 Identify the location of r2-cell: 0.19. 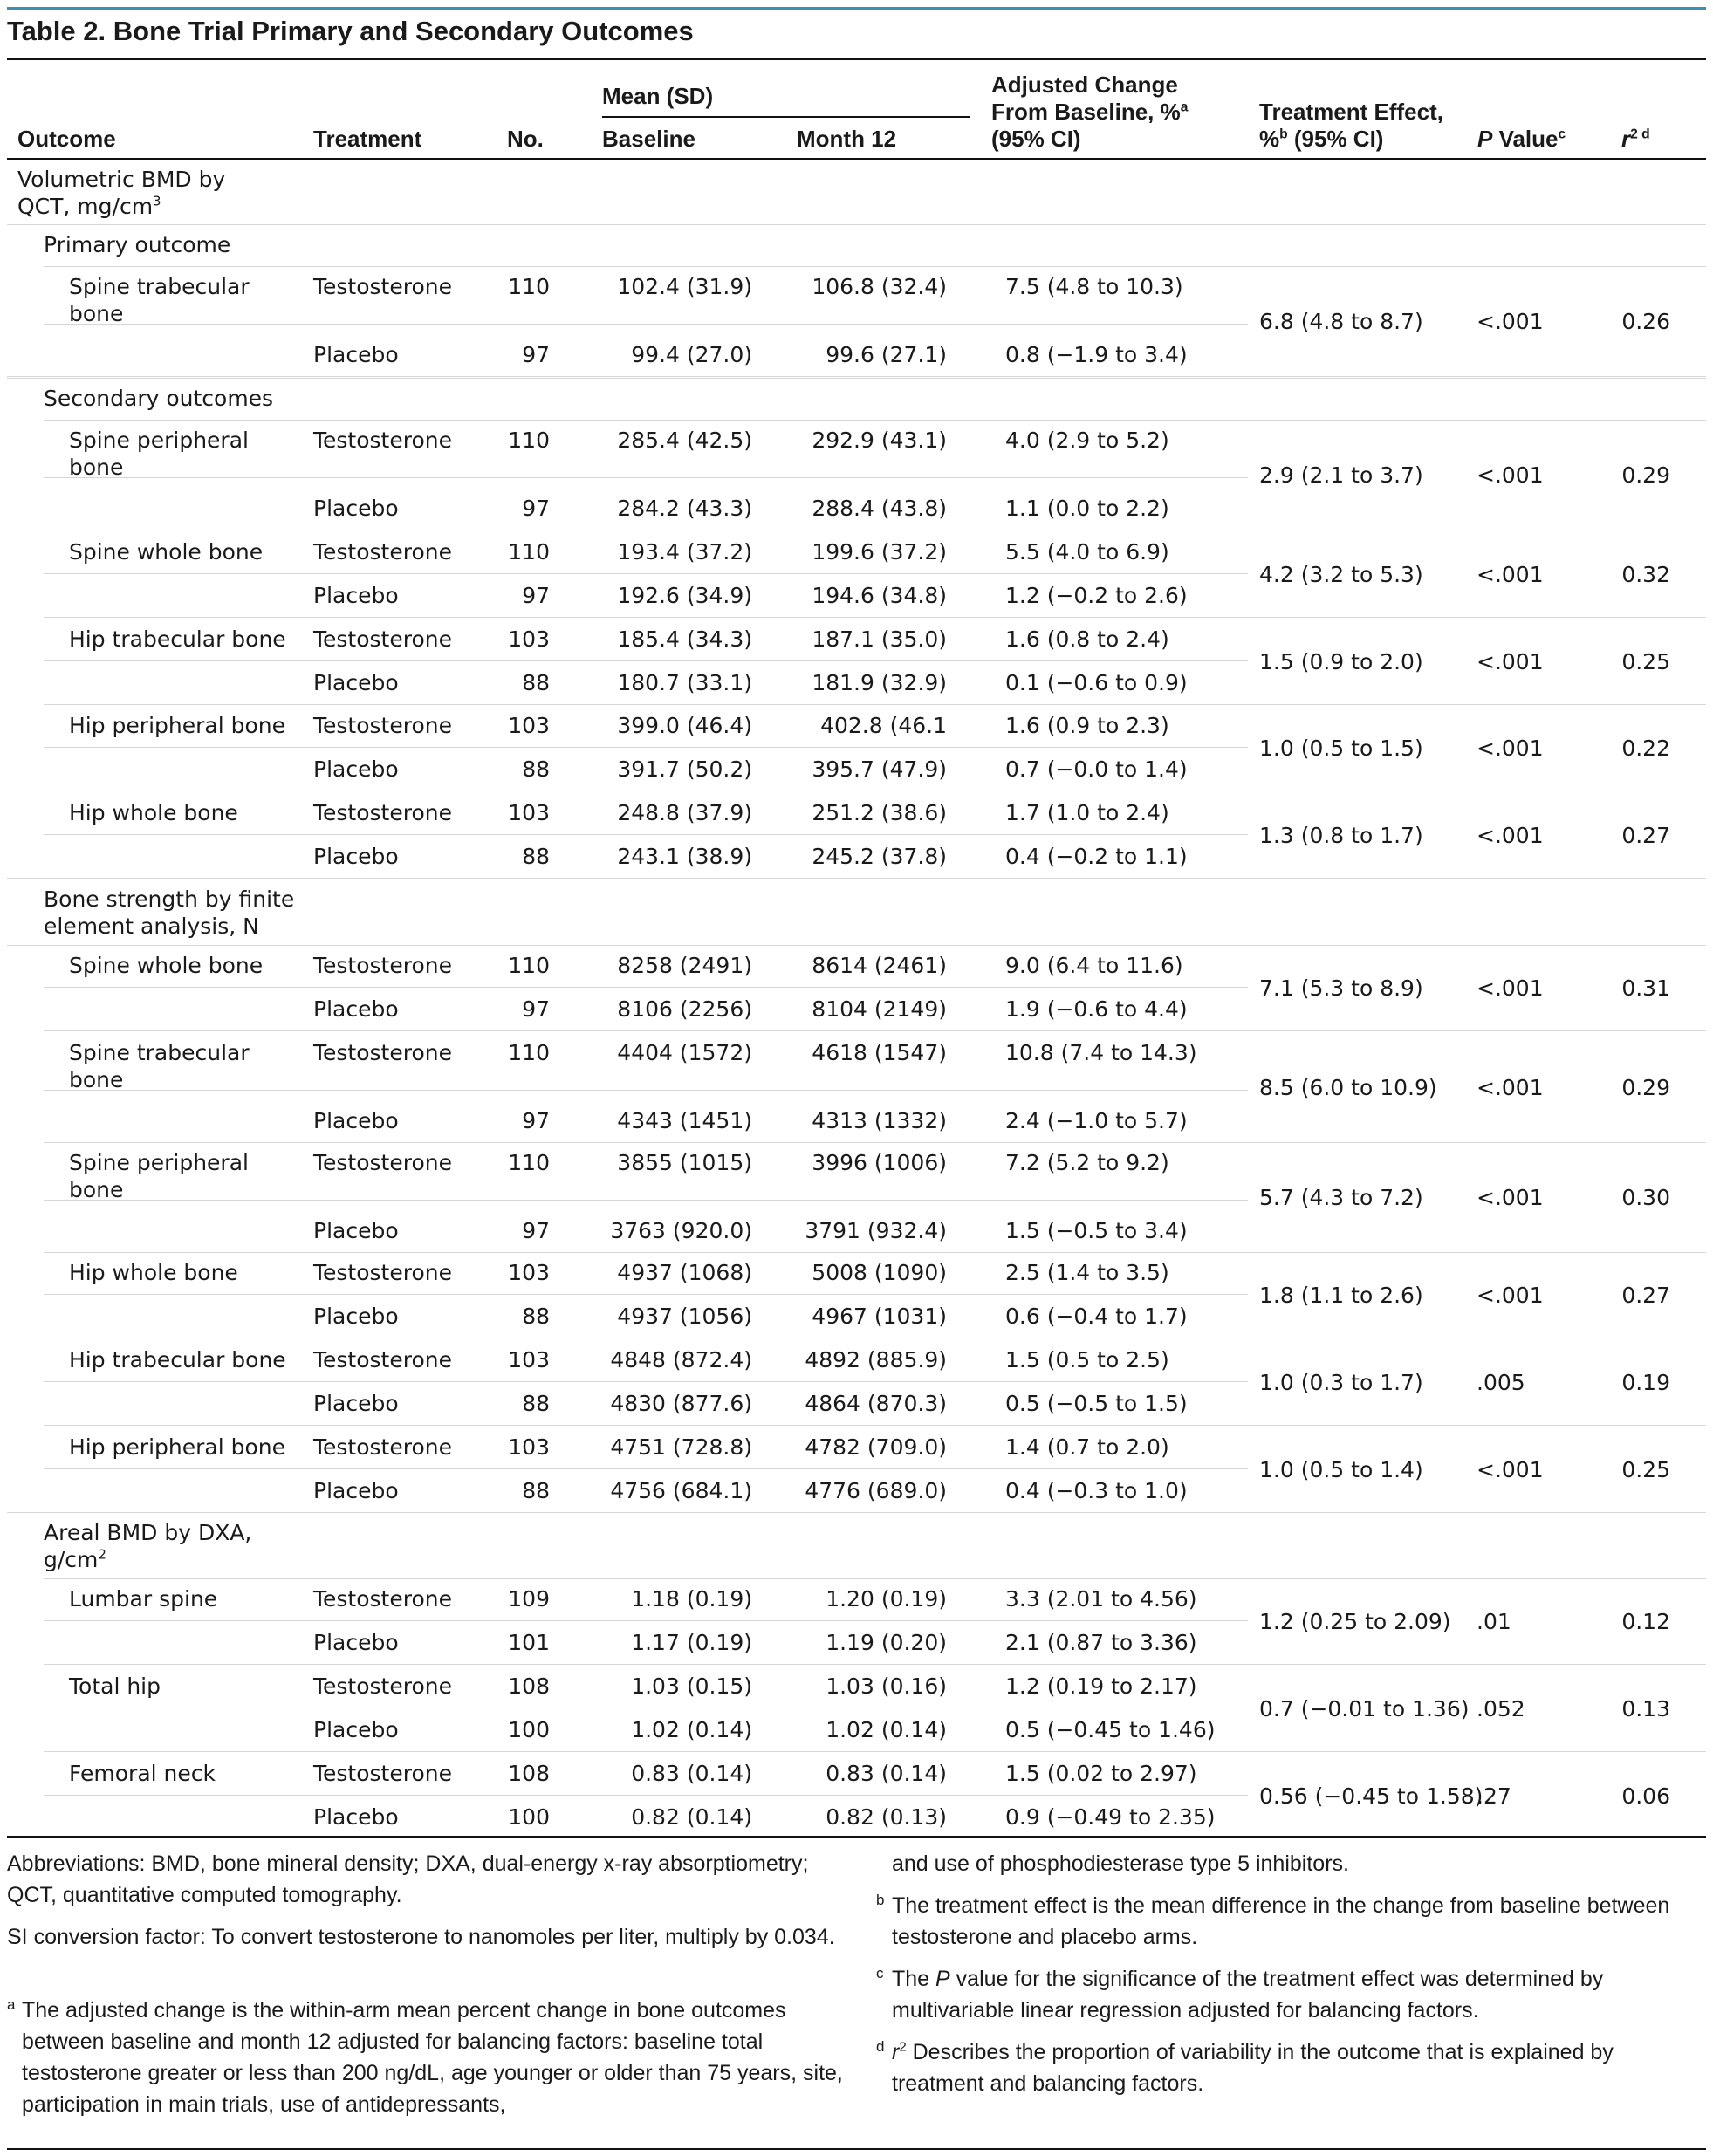
(1645, 1382).